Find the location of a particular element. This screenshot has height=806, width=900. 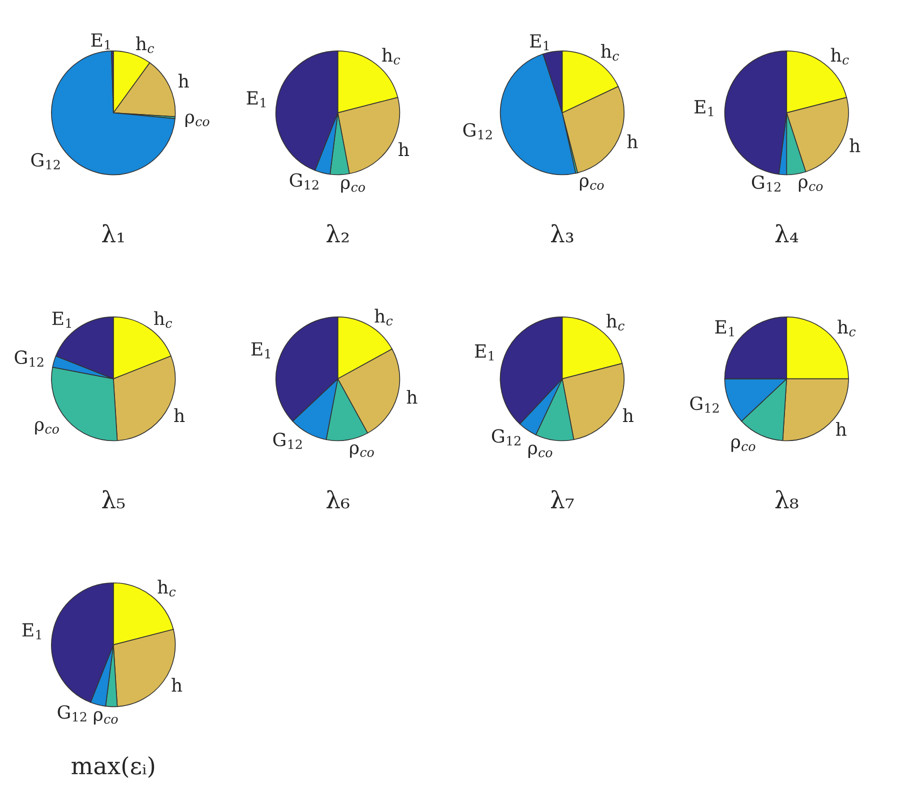

text: λ₇ is located at coordinates (562, 499).